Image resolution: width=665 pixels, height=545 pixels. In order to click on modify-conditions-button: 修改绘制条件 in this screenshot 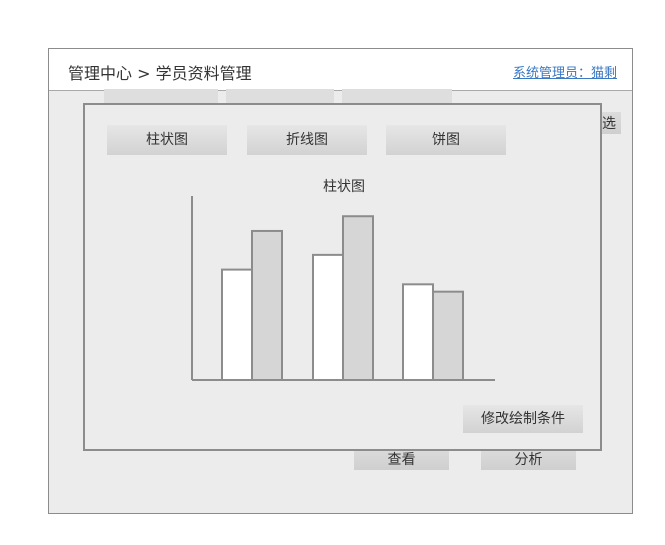, I will do `click(523, 419)`.